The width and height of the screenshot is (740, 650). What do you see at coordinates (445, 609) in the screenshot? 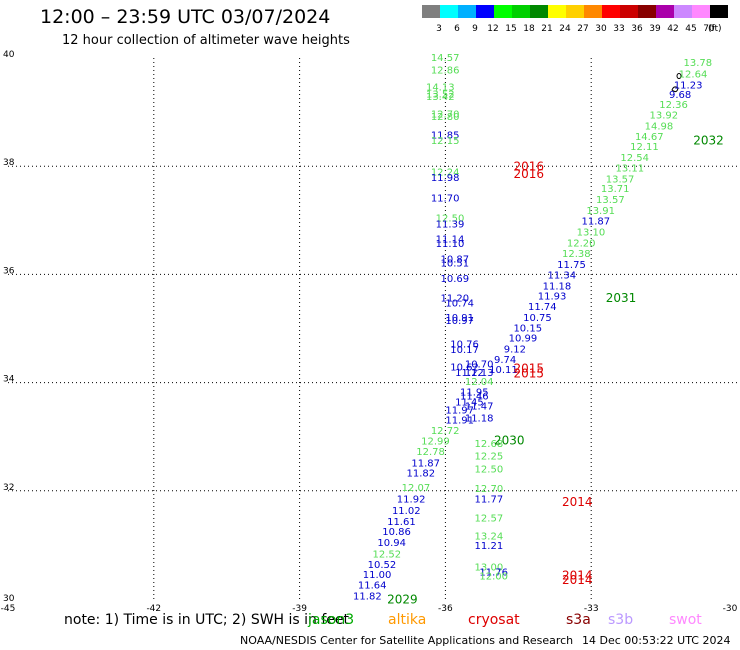
I see `lon-tick-label: -36` at bounding box center [445, 609].